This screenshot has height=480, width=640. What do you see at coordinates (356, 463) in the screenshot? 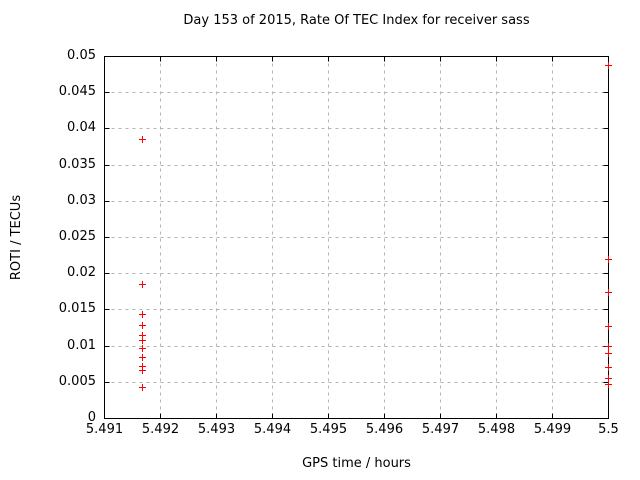
I see `x-axis-title: GPS time / hours` at bounding box center [356, 463].